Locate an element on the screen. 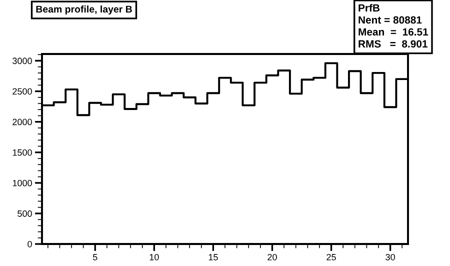 Image resolution: width=450 pixels, height=266 pixels. y-tick-label: 3000 is located at coordinates (22, 61).